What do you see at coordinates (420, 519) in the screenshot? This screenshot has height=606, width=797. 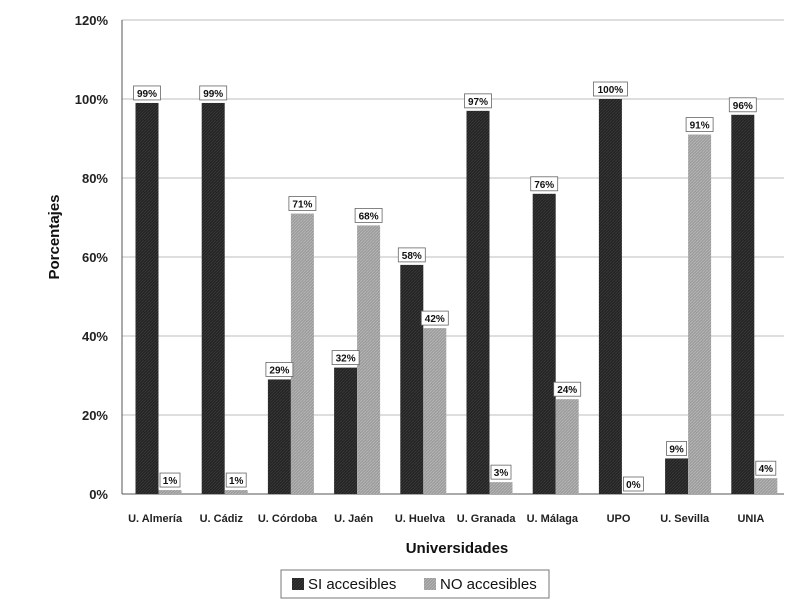 I see `x-tick-label: U. Huelva` at bounding box center [420, 519].